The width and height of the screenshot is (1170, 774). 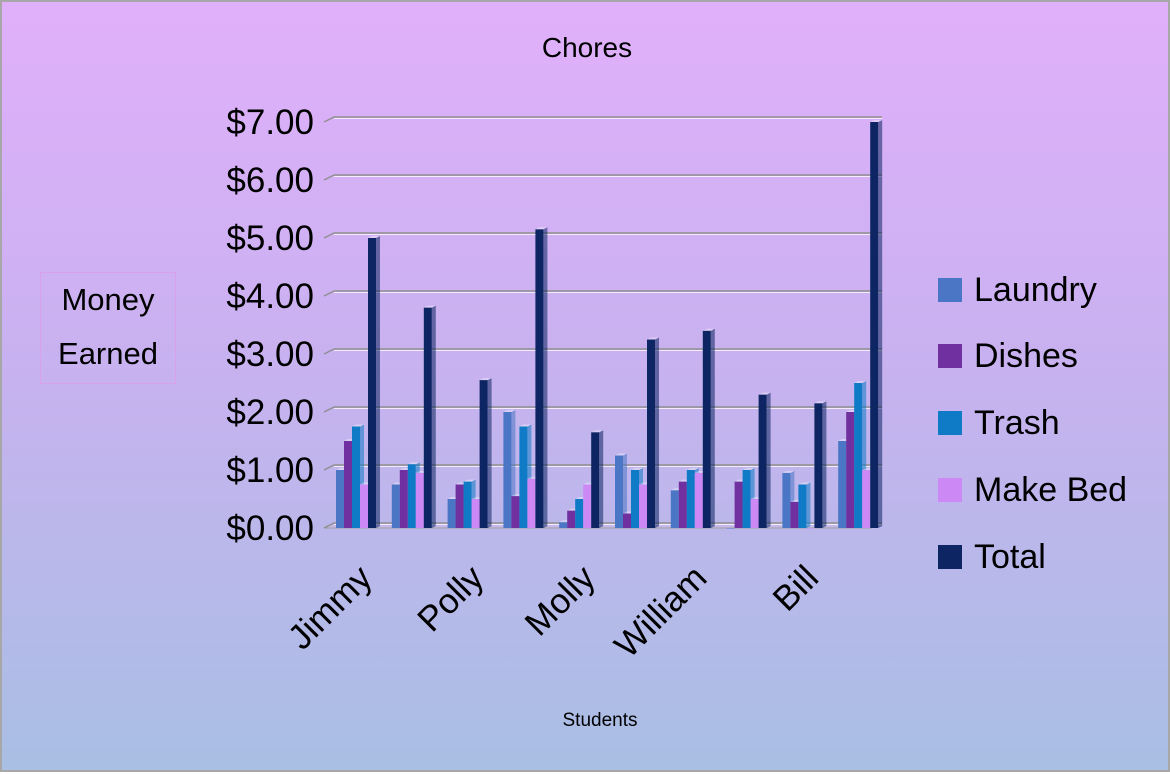 What do you see at coordinates (587, 47) in the screenshot?
I see `chart-title: Chores` at bounding box center [587, 47].